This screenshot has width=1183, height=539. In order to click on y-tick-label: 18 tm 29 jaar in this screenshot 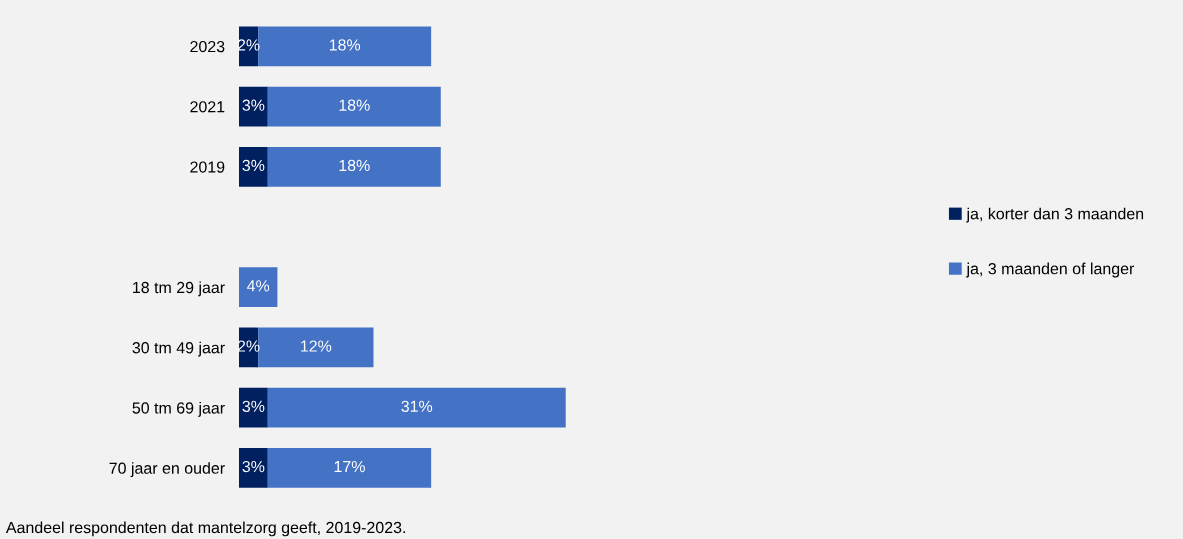, I will do `click(179, 289)`.